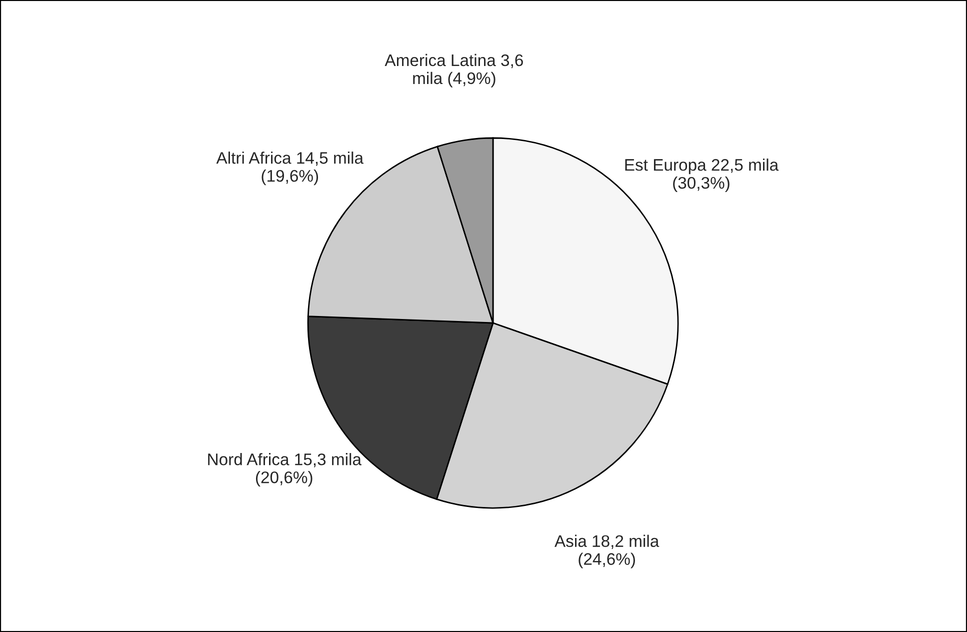 The height and width of the screenshot is (632, 967). What do you see at coordinates (453, 71) in the screenshot?
I see `slice-label: America Latina 3,6 mila (4,9%)` at bounding box center [453, 71].